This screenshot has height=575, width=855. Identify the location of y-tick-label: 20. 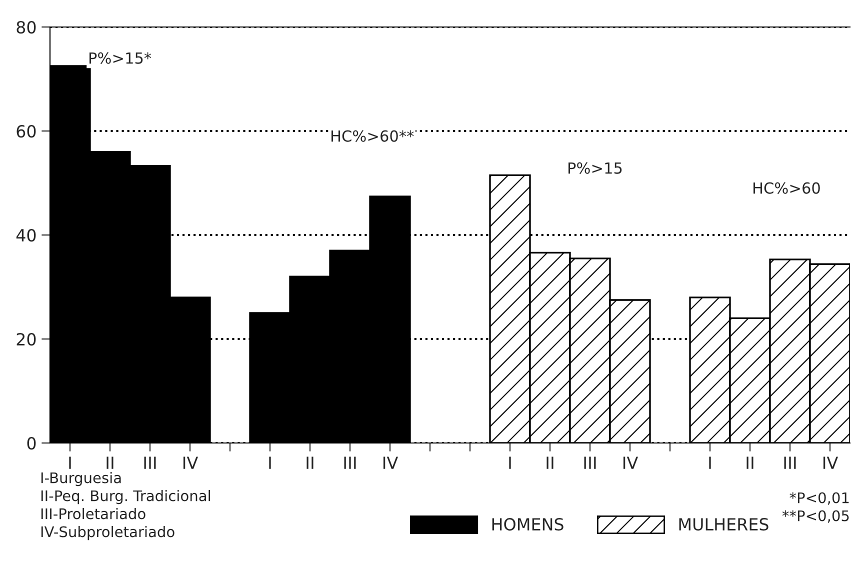
(26, 339).